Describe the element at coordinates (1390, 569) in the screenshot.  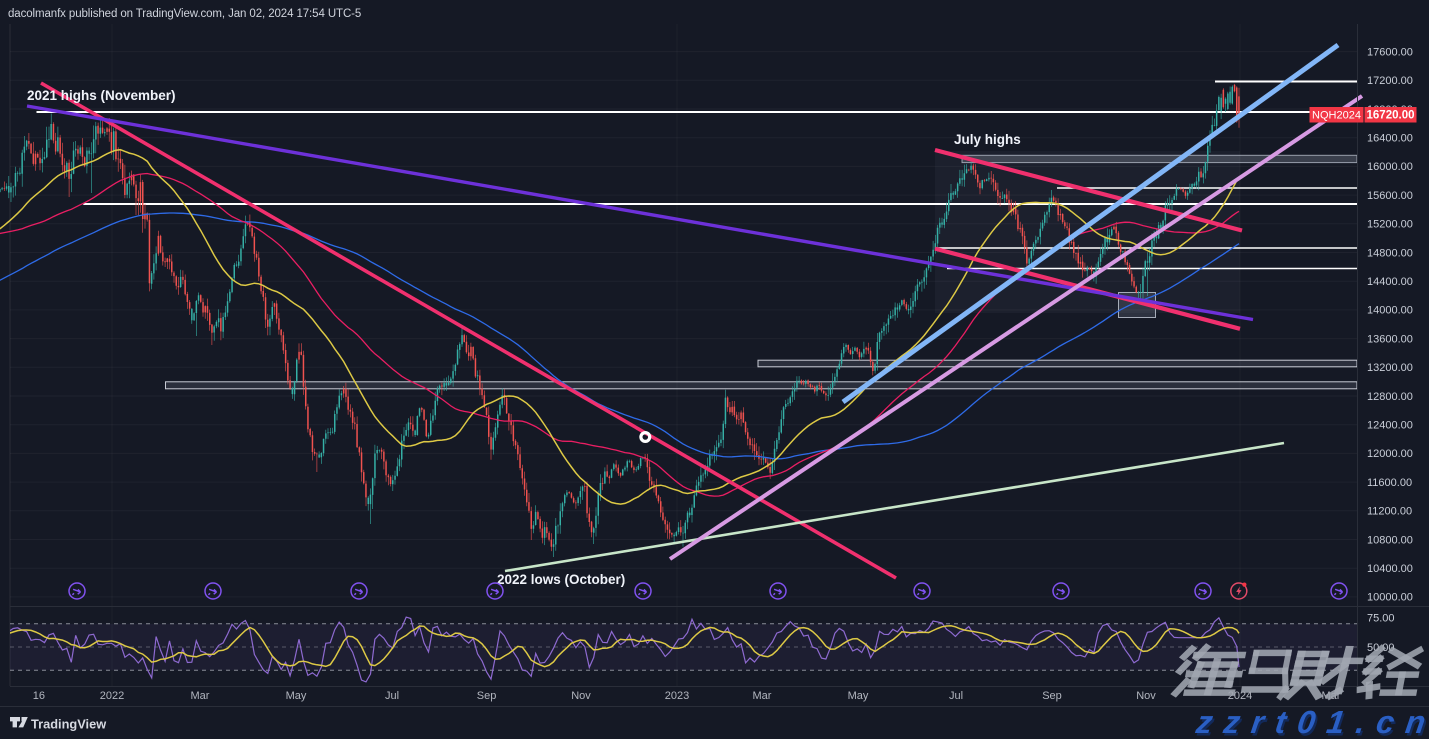
I see `svg-text: 10400.00` at that location.